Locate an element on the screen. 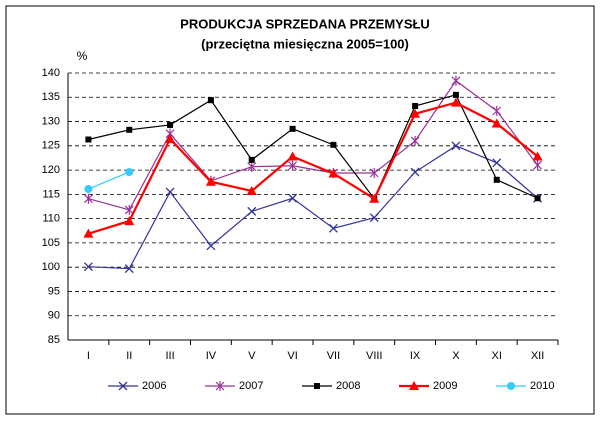  legend-label: 2007 is located at coordinates (251, 386).